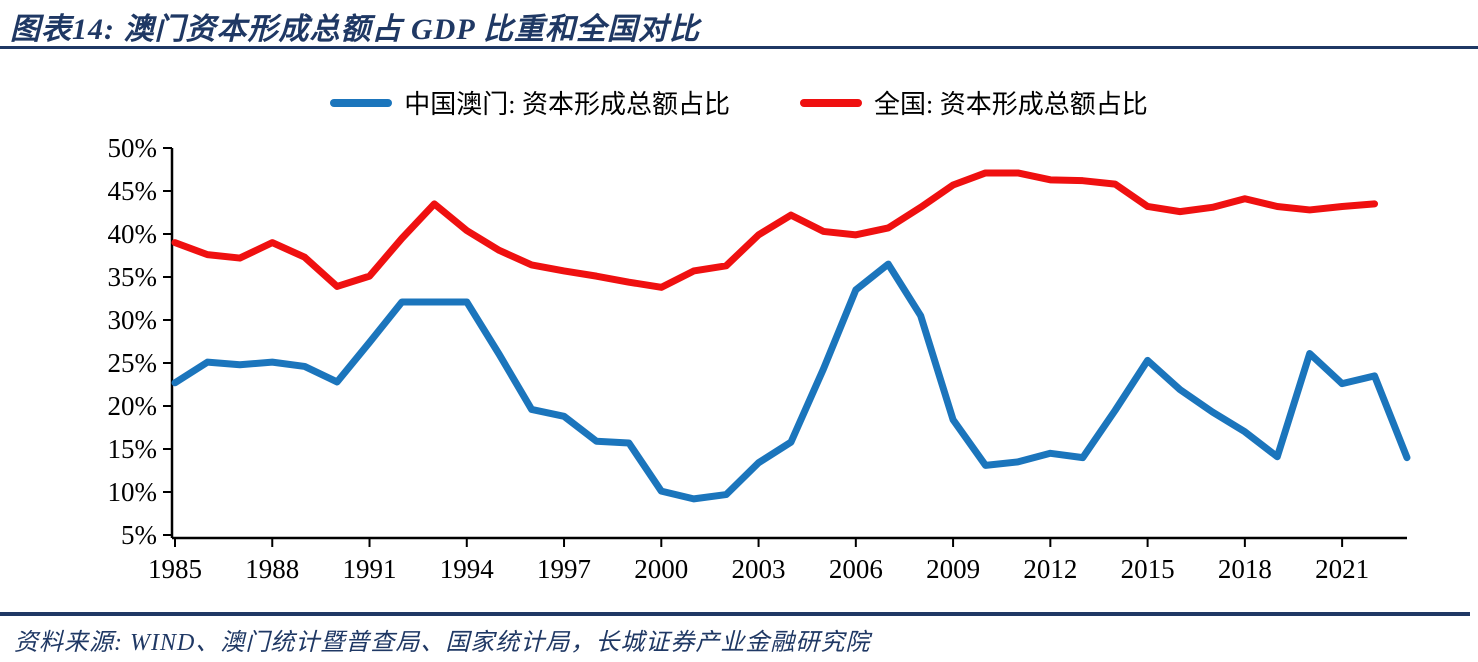 The image size is (1478, 662). Describe the element at coordinates (133, 363) in the screenshot. I see `y-tick-label: 25%` at that location.